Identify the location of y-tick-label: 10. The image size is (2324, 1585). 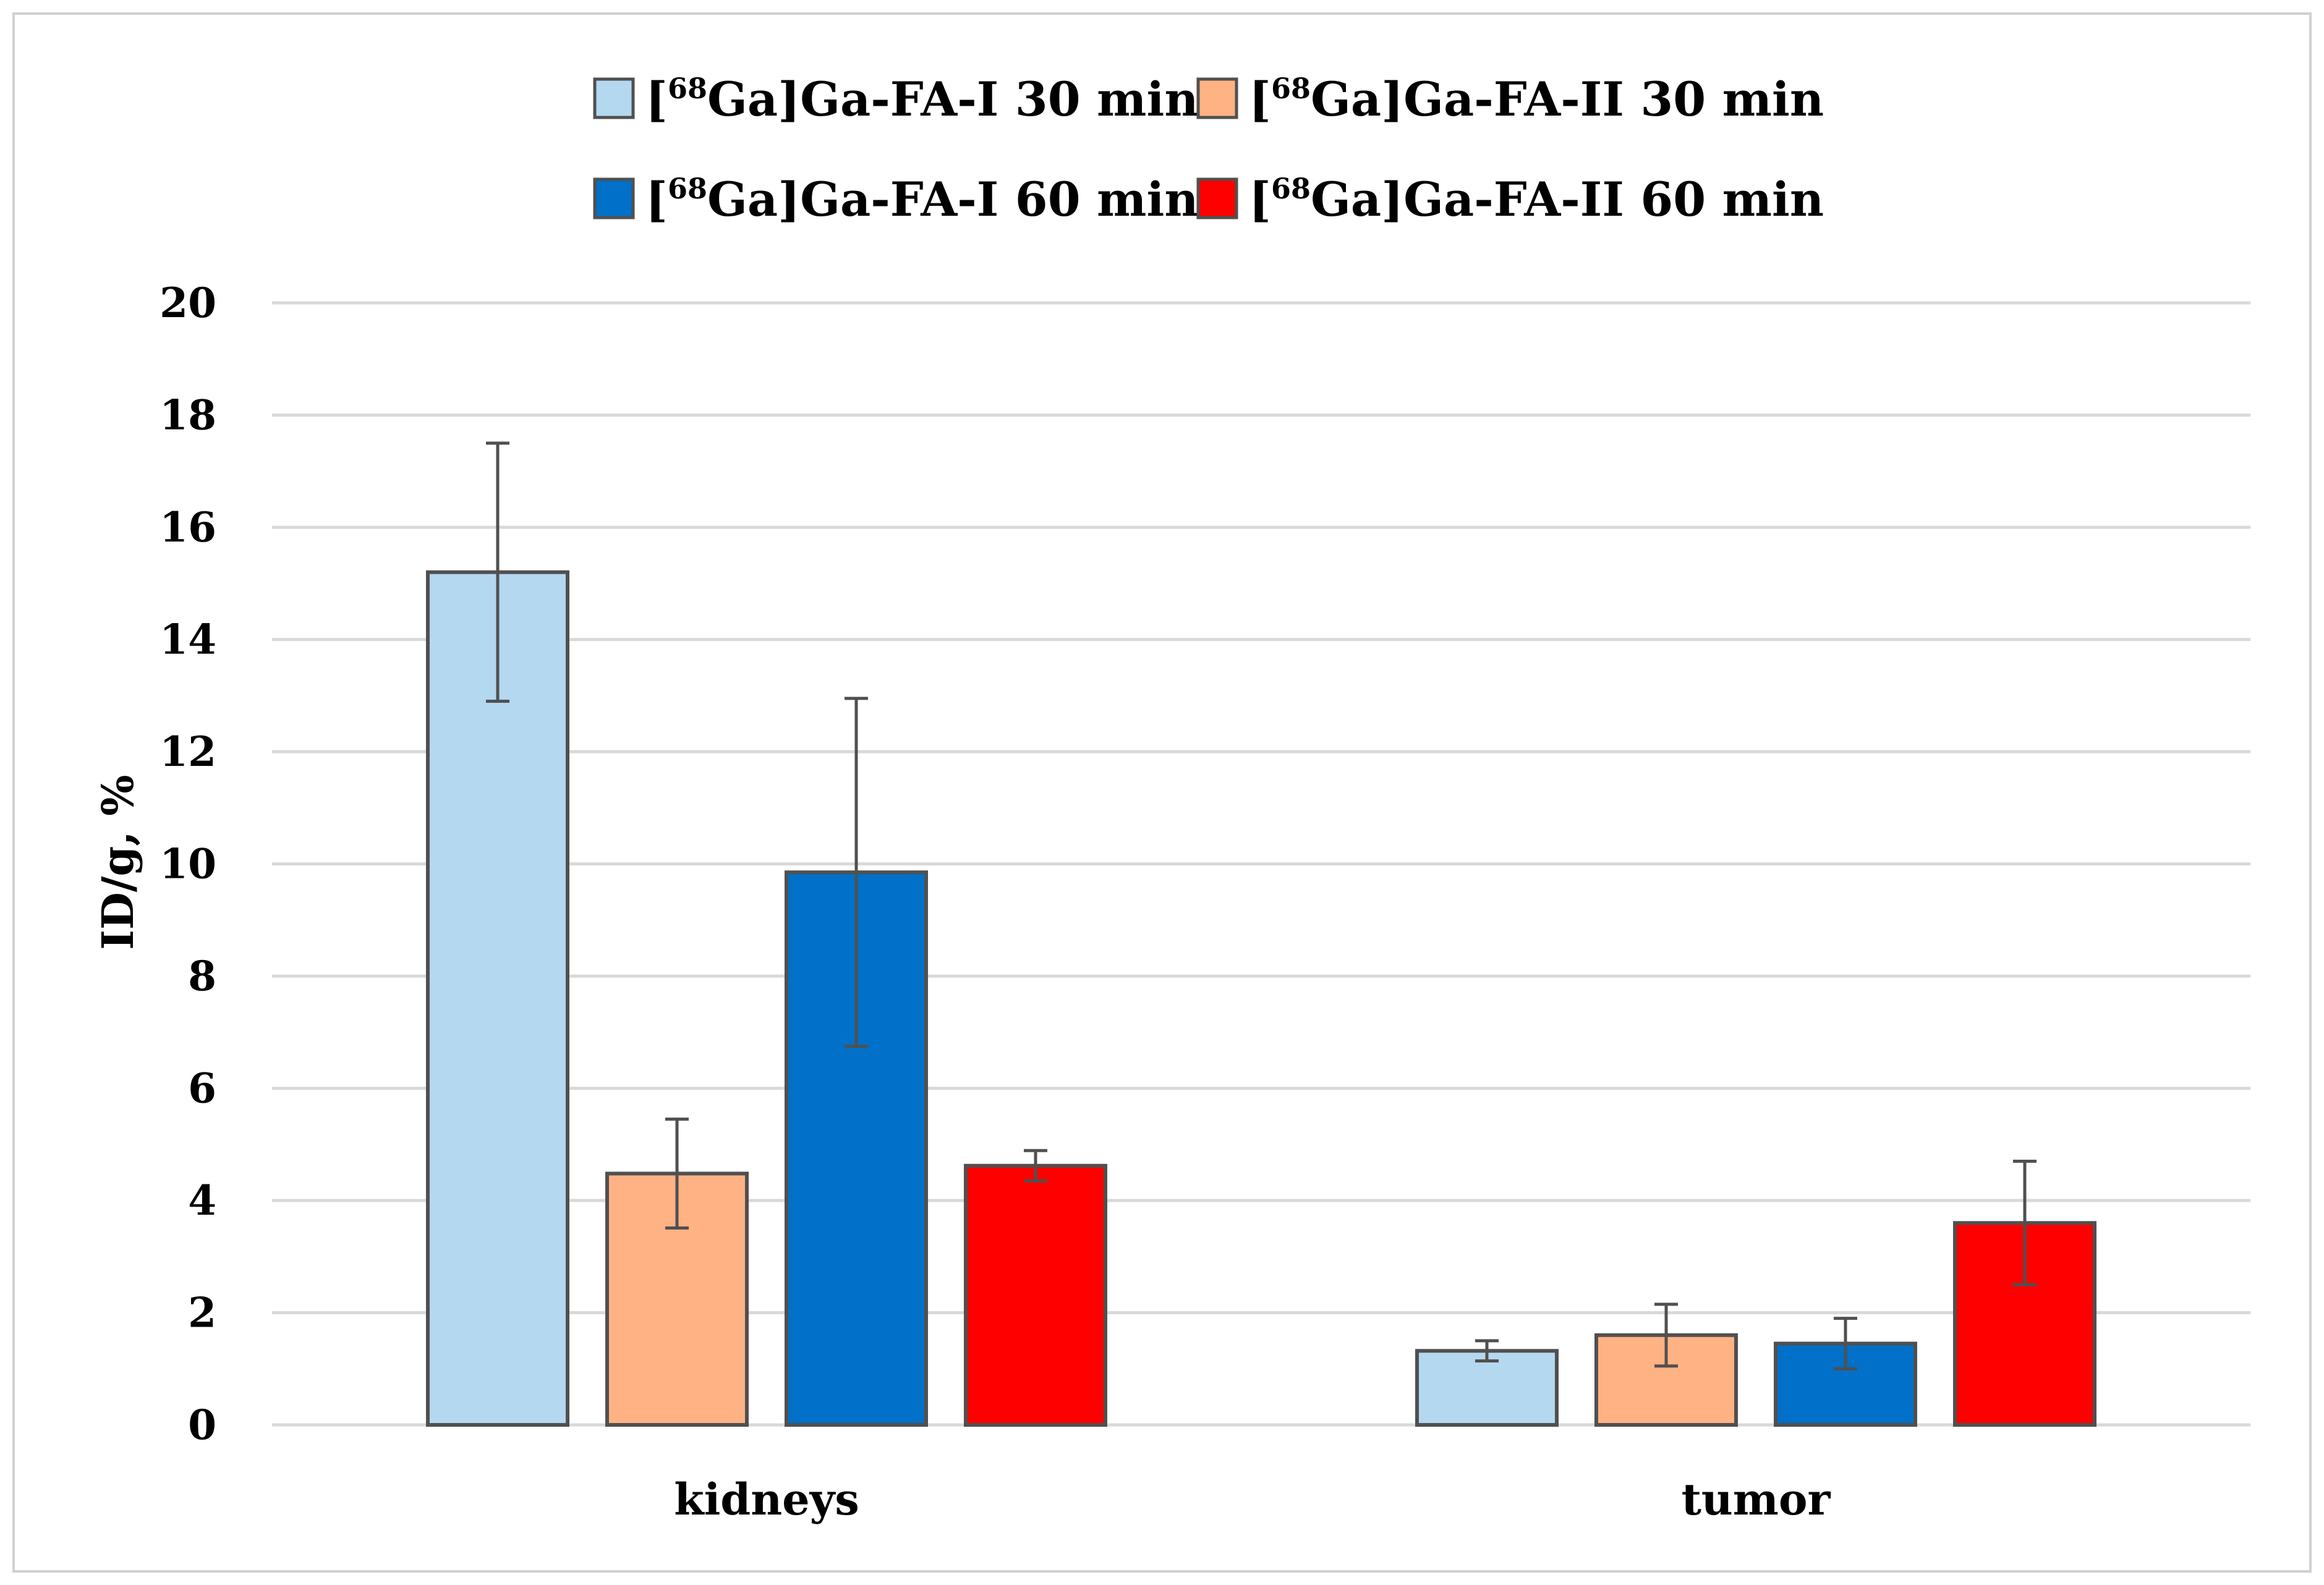
(188, 864).